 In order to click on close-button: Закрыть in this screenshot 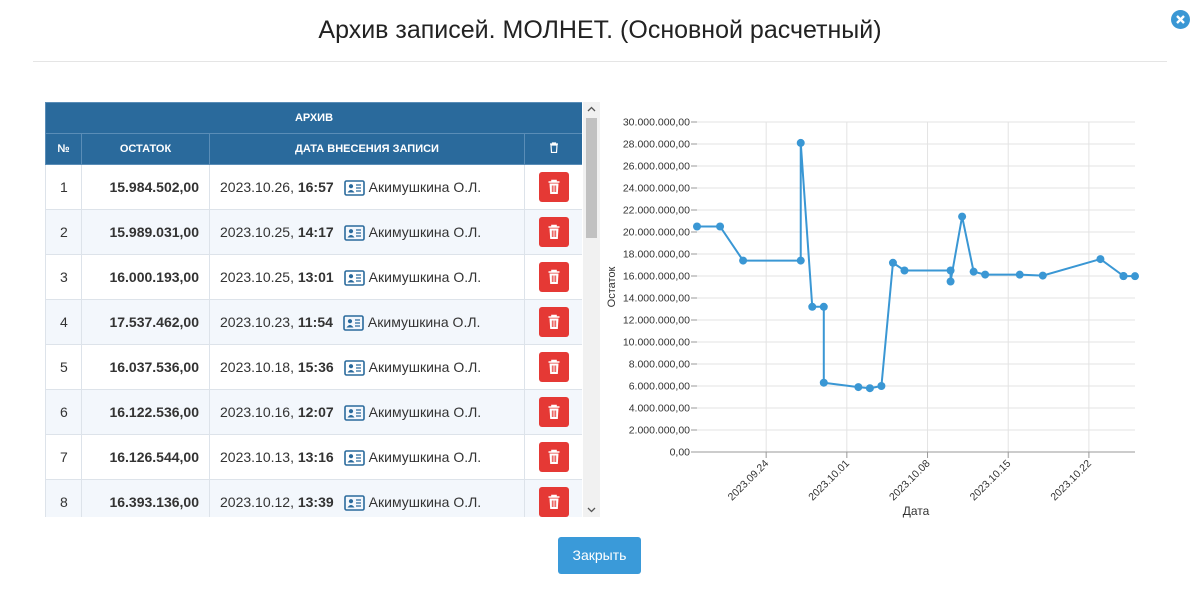, I will do `click(599, 555)`.